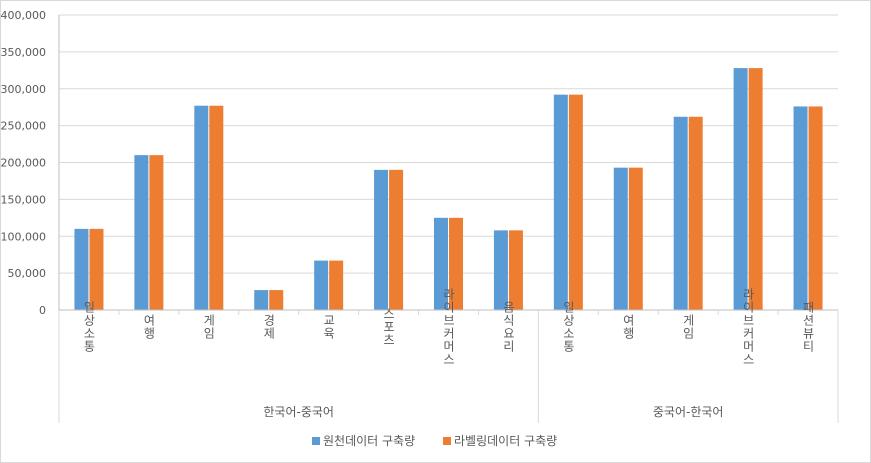 The width and height of the screenshot is (871, 463). I want to click on group-label: 중국어-한국어, so click(688, 412).